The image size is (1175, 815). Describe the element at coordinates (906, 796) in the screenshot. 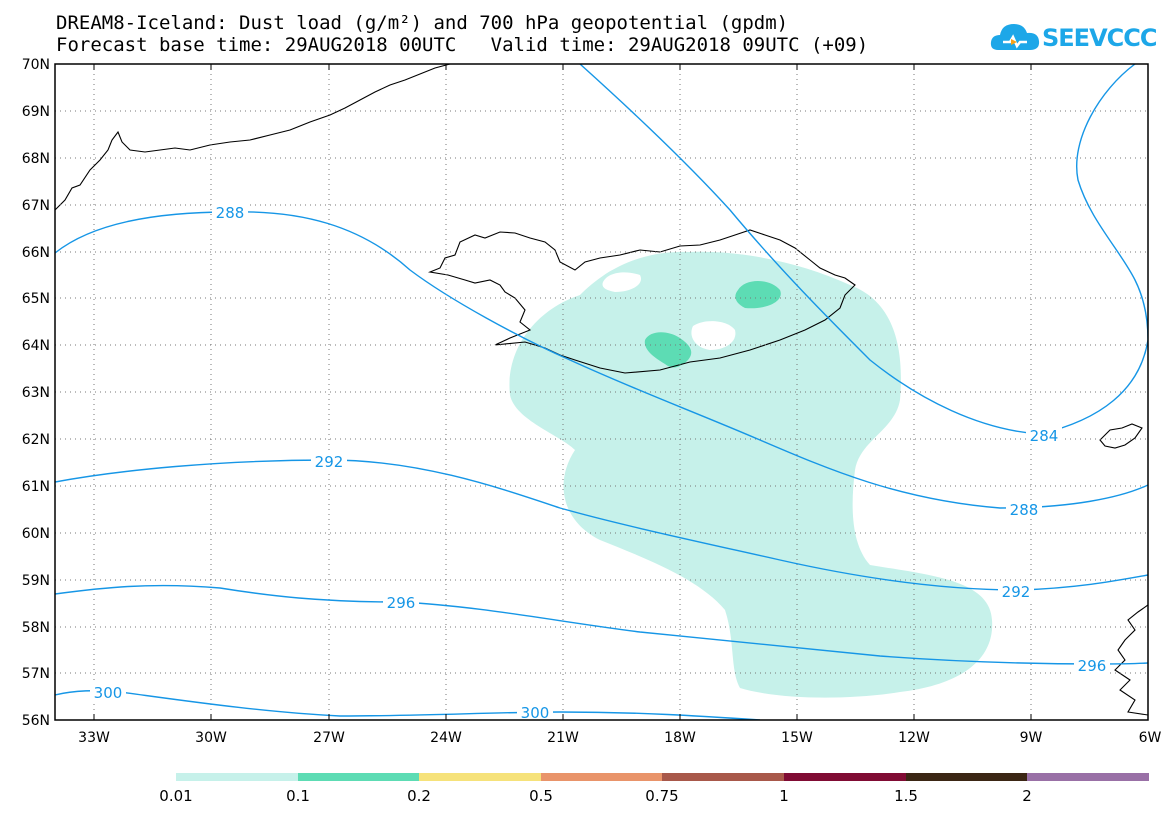

I see `colorbar-label: 1.5` at that location.